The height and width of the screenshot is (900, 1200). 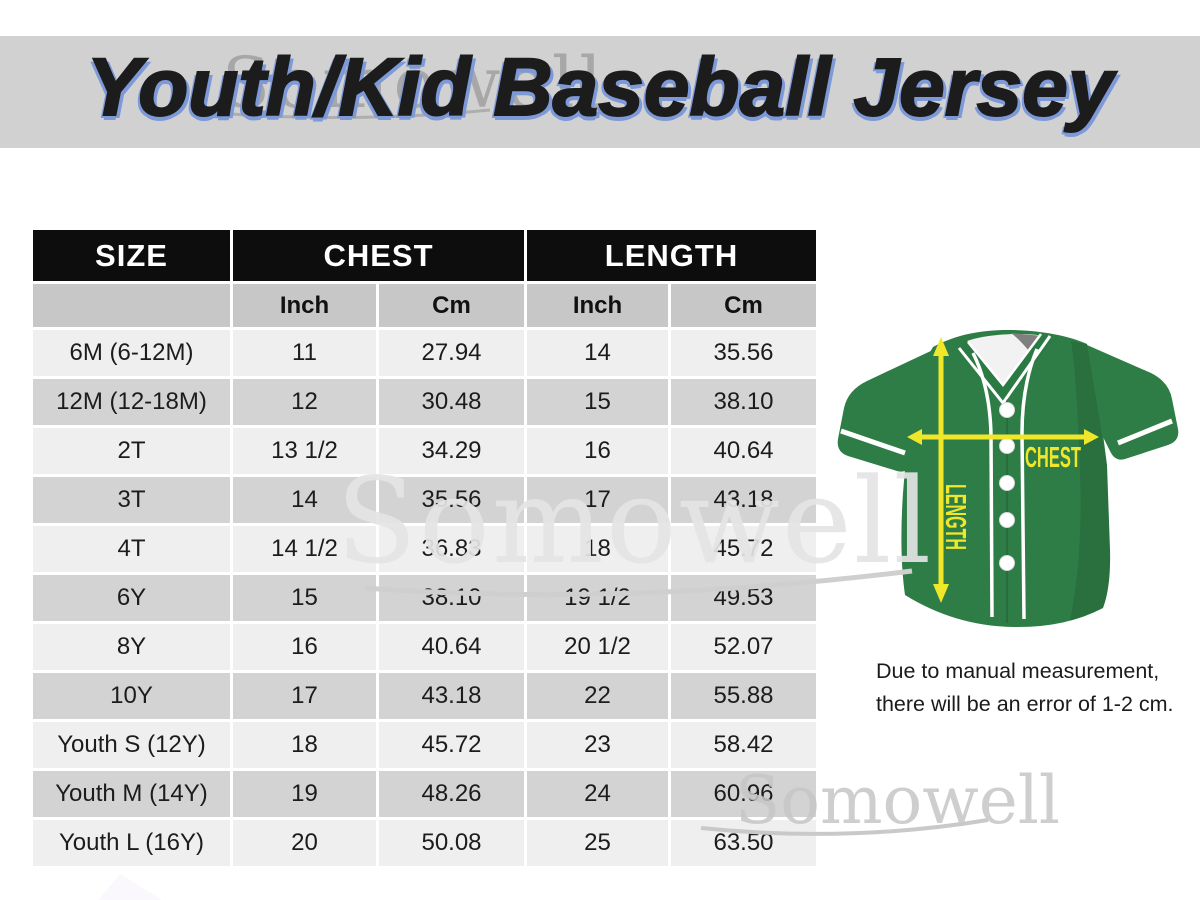 I want to click on jersey-shading, so click(x=1090, y=481).